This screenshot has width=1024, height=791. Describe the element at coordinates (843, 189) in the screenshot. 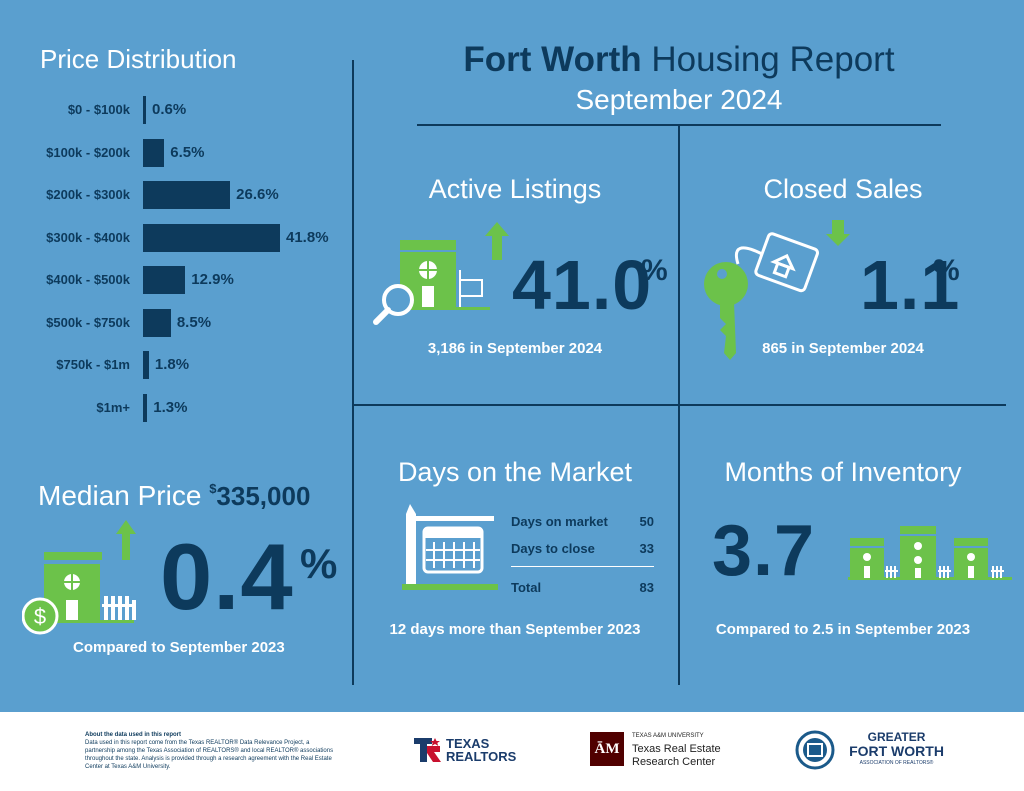

I see `closed-sales-title: Closed Sales` at that location.